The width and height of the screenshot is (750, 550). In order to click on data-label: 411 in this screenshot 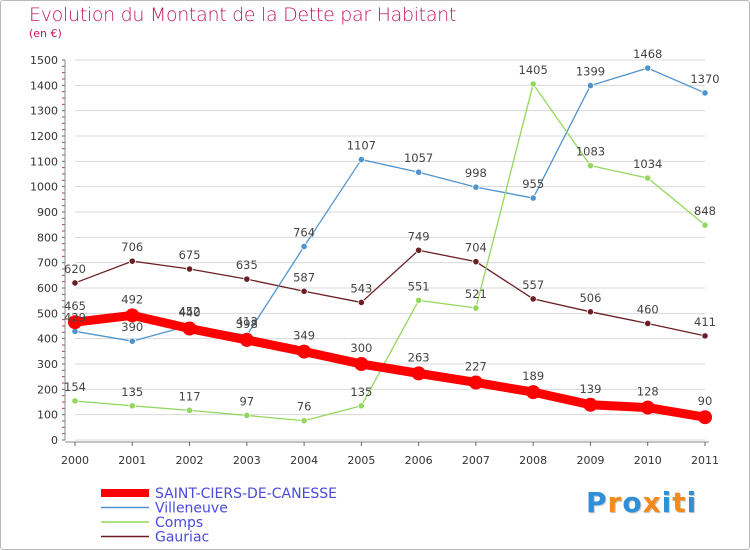, I will do `click(705, 322)`.